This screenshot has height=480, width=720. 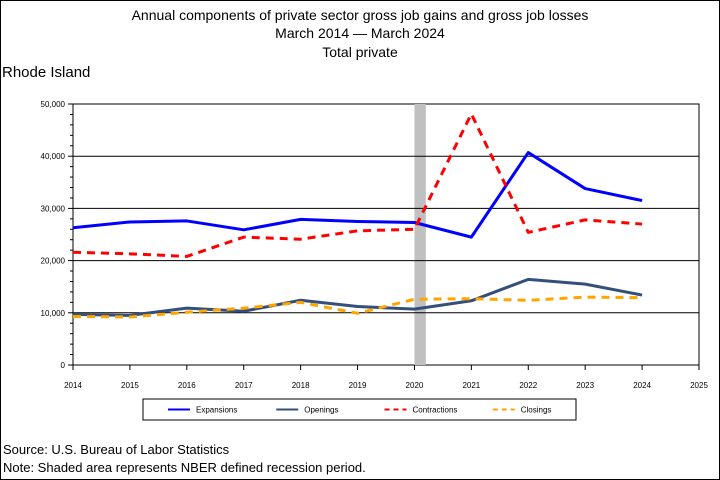 I want to click on x-tick-label: 2014, so click(x=73, y=385).